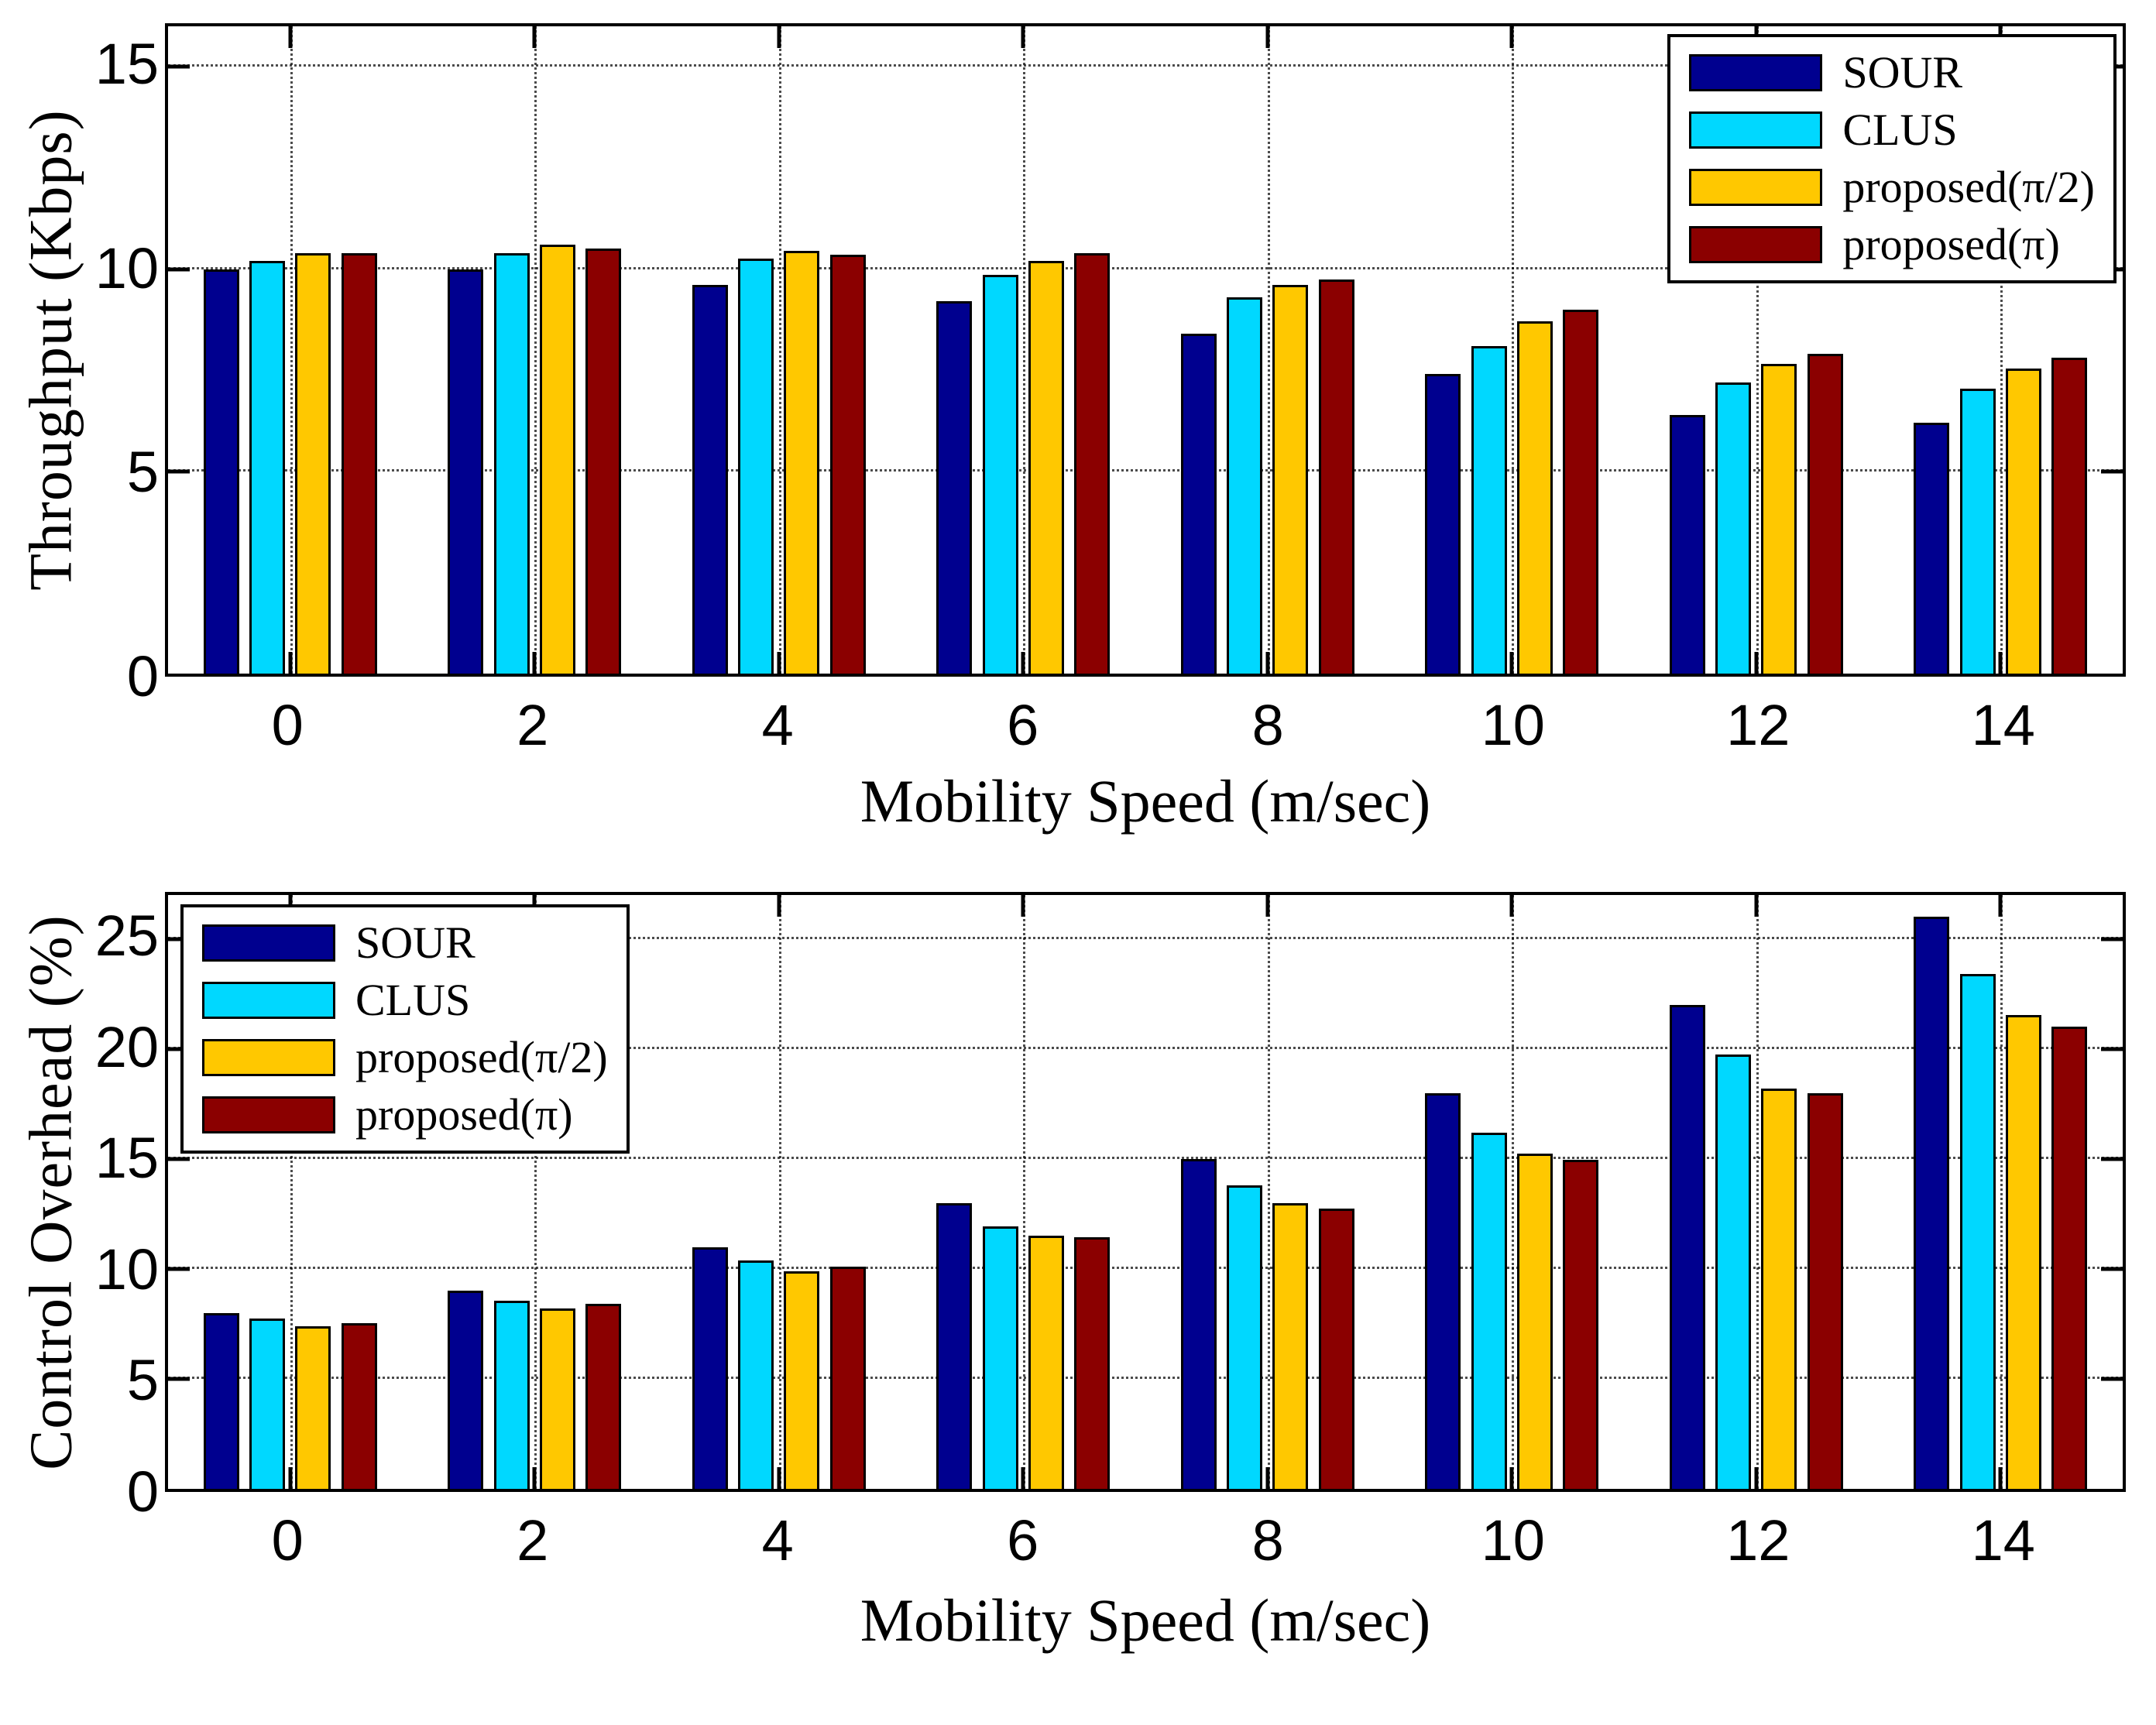  What do you see at coordinates (1758, 1540) in the screenshot?
I see `x-tick-label: 12` at bounding box center [1758, 1540].